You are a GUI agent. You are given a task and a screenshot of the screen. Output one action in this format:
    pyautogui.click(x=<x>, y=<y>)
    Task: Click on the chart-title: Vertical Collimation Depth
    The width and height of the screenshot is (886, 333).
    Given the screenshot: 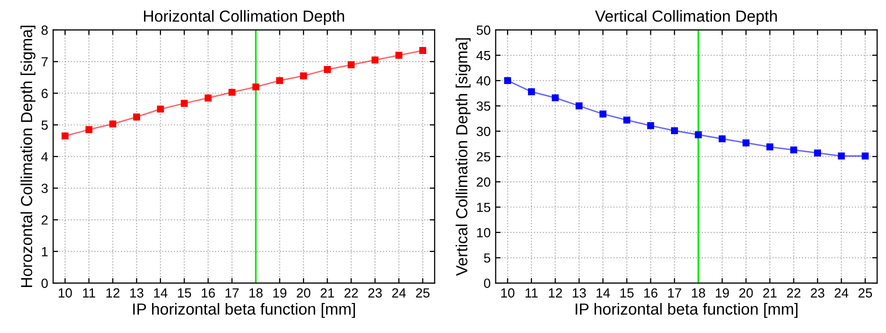 What is the action you would take?
    pyautogui.click(x=686, y=17)
    